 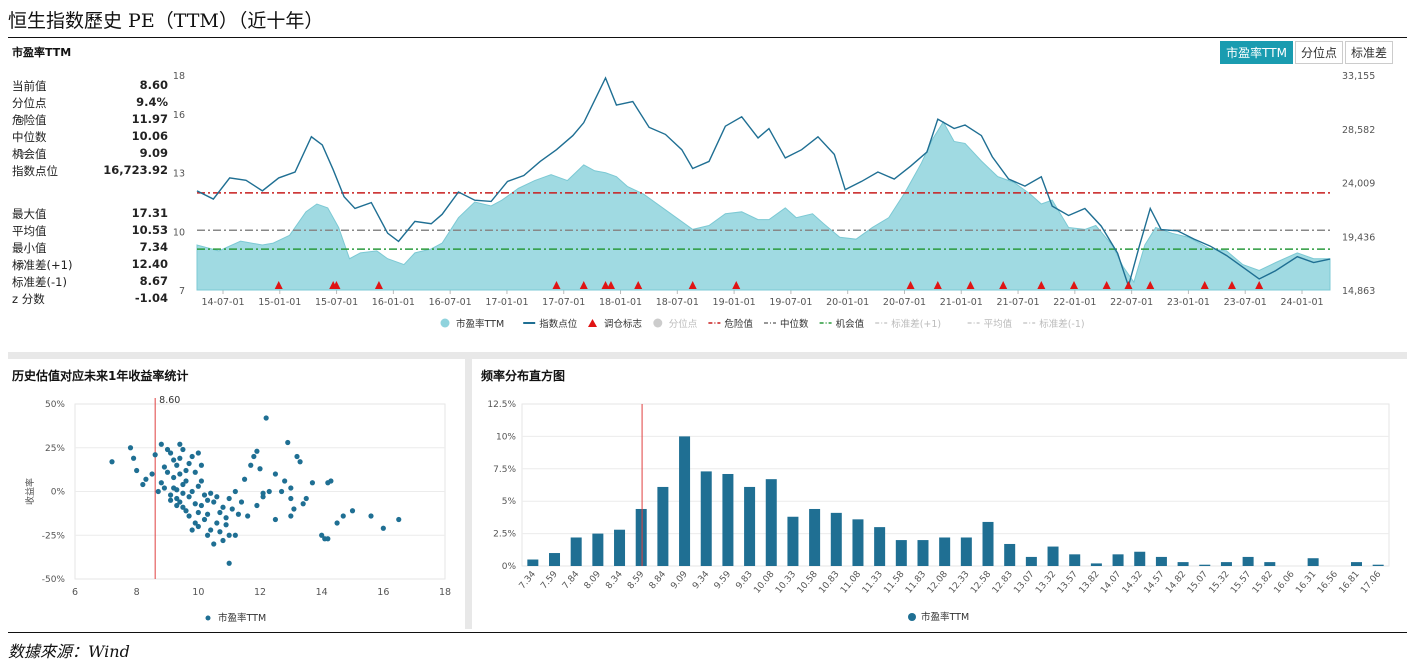 What do you see at coordinates (501, 405) in the screenshot?
I see `y-tick-label: 12.5%` at bounding box center [501, 405].